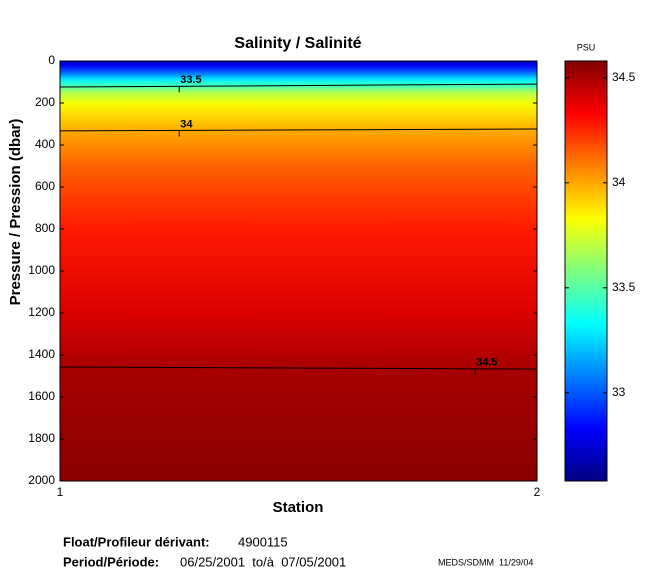 The height and width of the screenshot is (580, 650). I want to click on contour-label: 34, so click(186, 124).